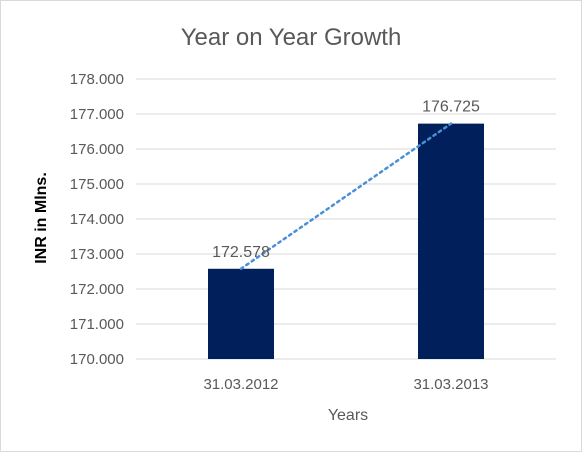  I want to click on x-axis-label: Years, so click(348, 415).